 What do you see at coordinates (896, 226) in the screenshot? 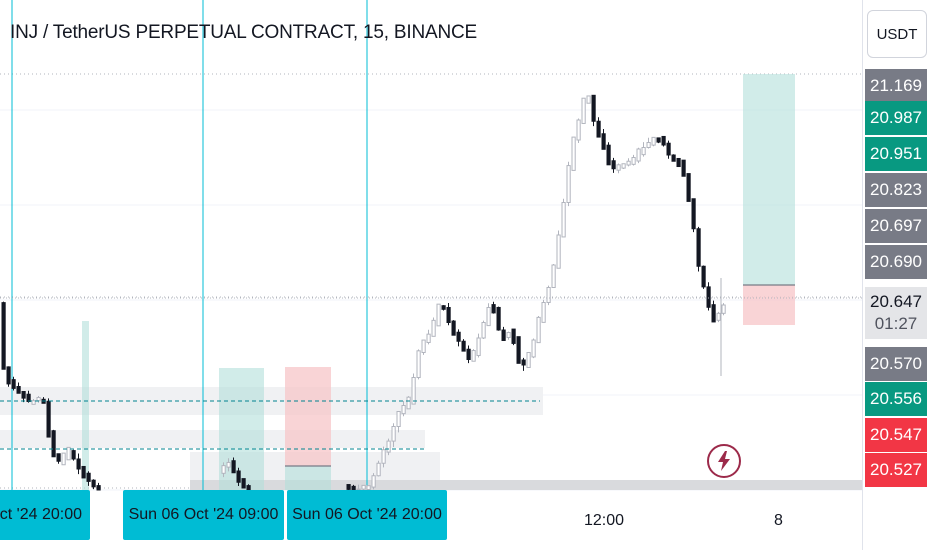
I see `price-tag: 20.697` at bounding box center [896, 226].